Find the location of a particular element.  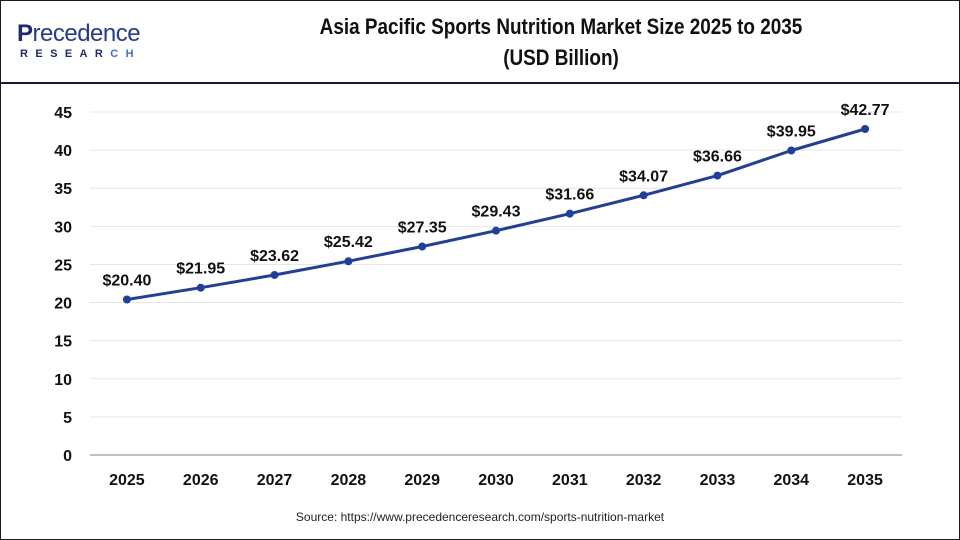

y-tick-label: 15 is located at coordinates (63, 342).